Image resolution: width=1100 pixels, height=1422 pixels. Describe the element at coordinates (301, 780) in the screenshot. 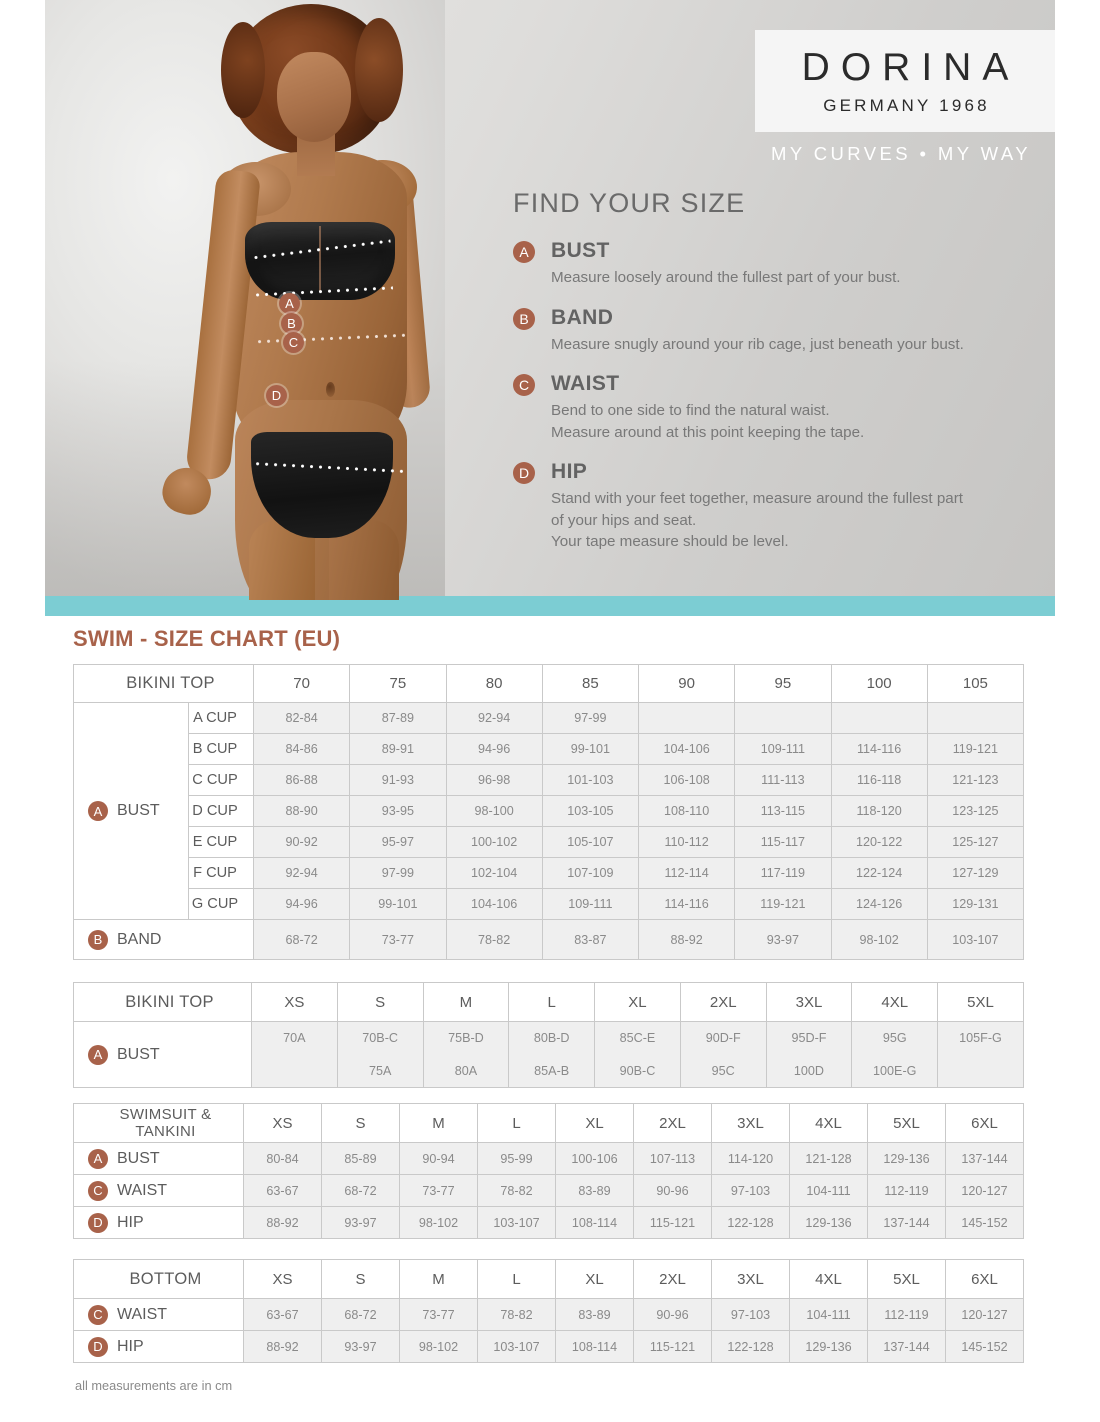

I see `measurement-cell: 86-88` at that location.